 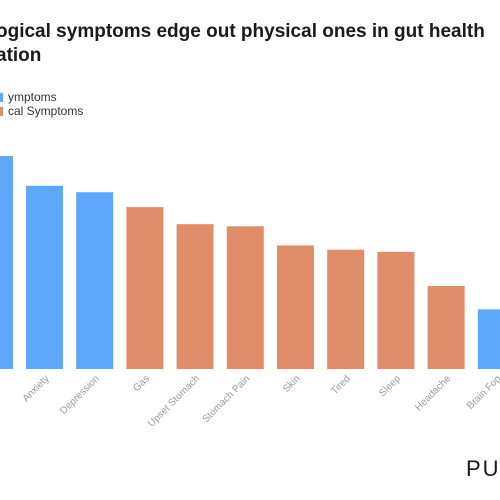 I want to click on bar-skin, so click(x=295, y=307).